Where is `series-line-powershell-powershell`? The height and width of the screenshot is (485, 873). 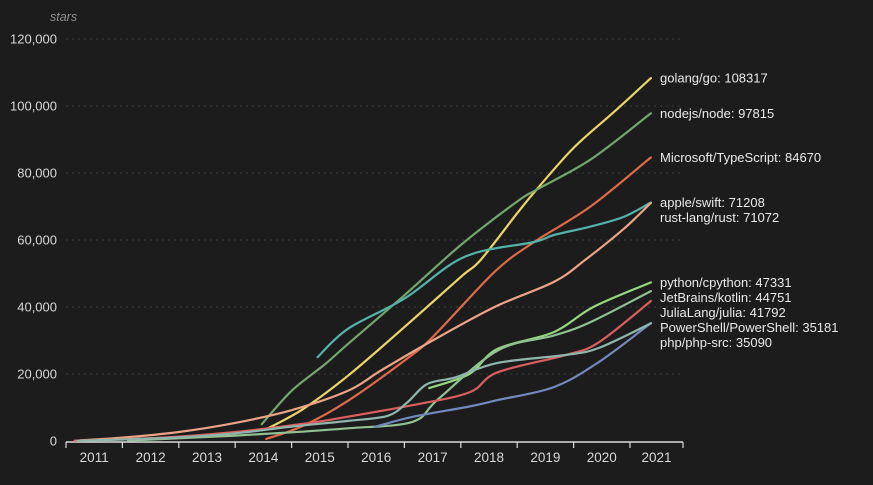
series-line-powershell-powershell is located at coordinates (512, 375).